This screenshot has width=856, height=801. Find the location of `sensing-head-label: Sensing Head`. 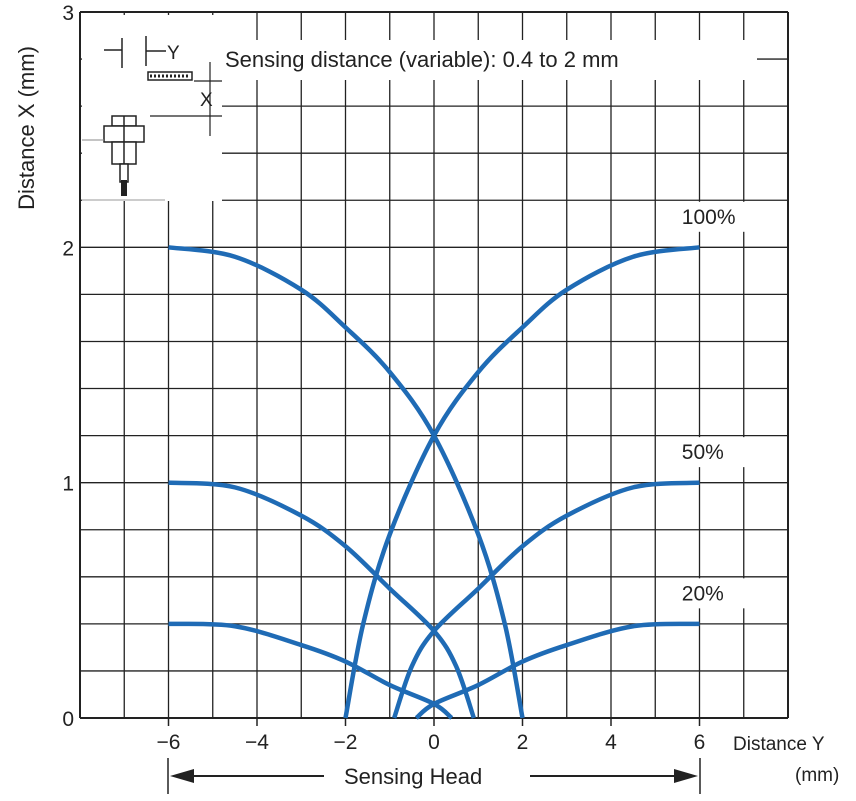

sensing-head-label: Sensing Head is located at coordinates (413, 776).